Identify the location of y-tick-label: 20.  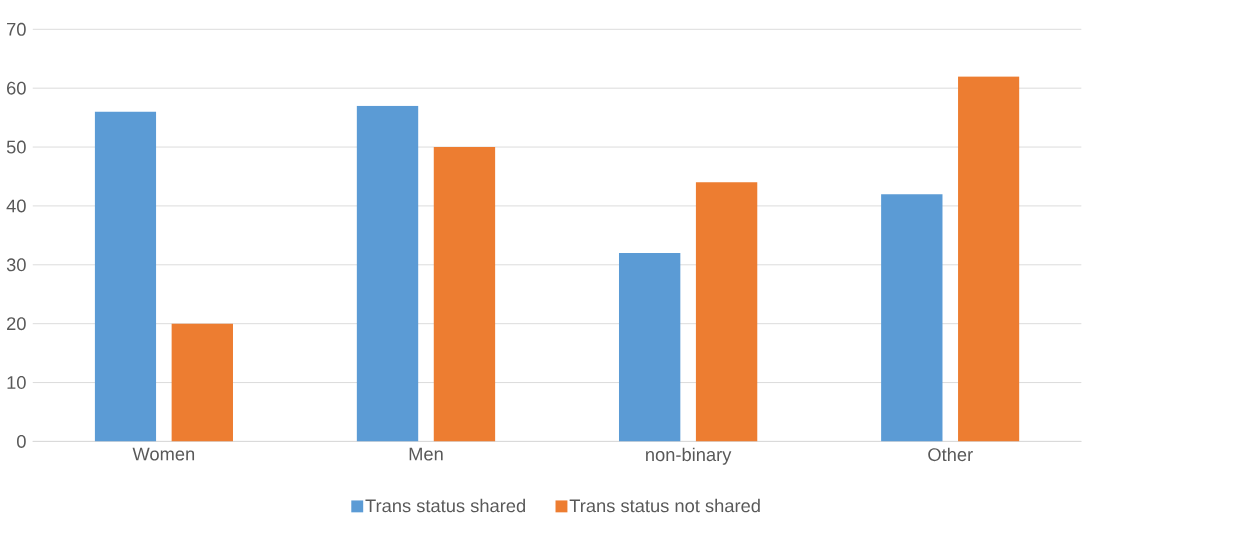
(16, 324).